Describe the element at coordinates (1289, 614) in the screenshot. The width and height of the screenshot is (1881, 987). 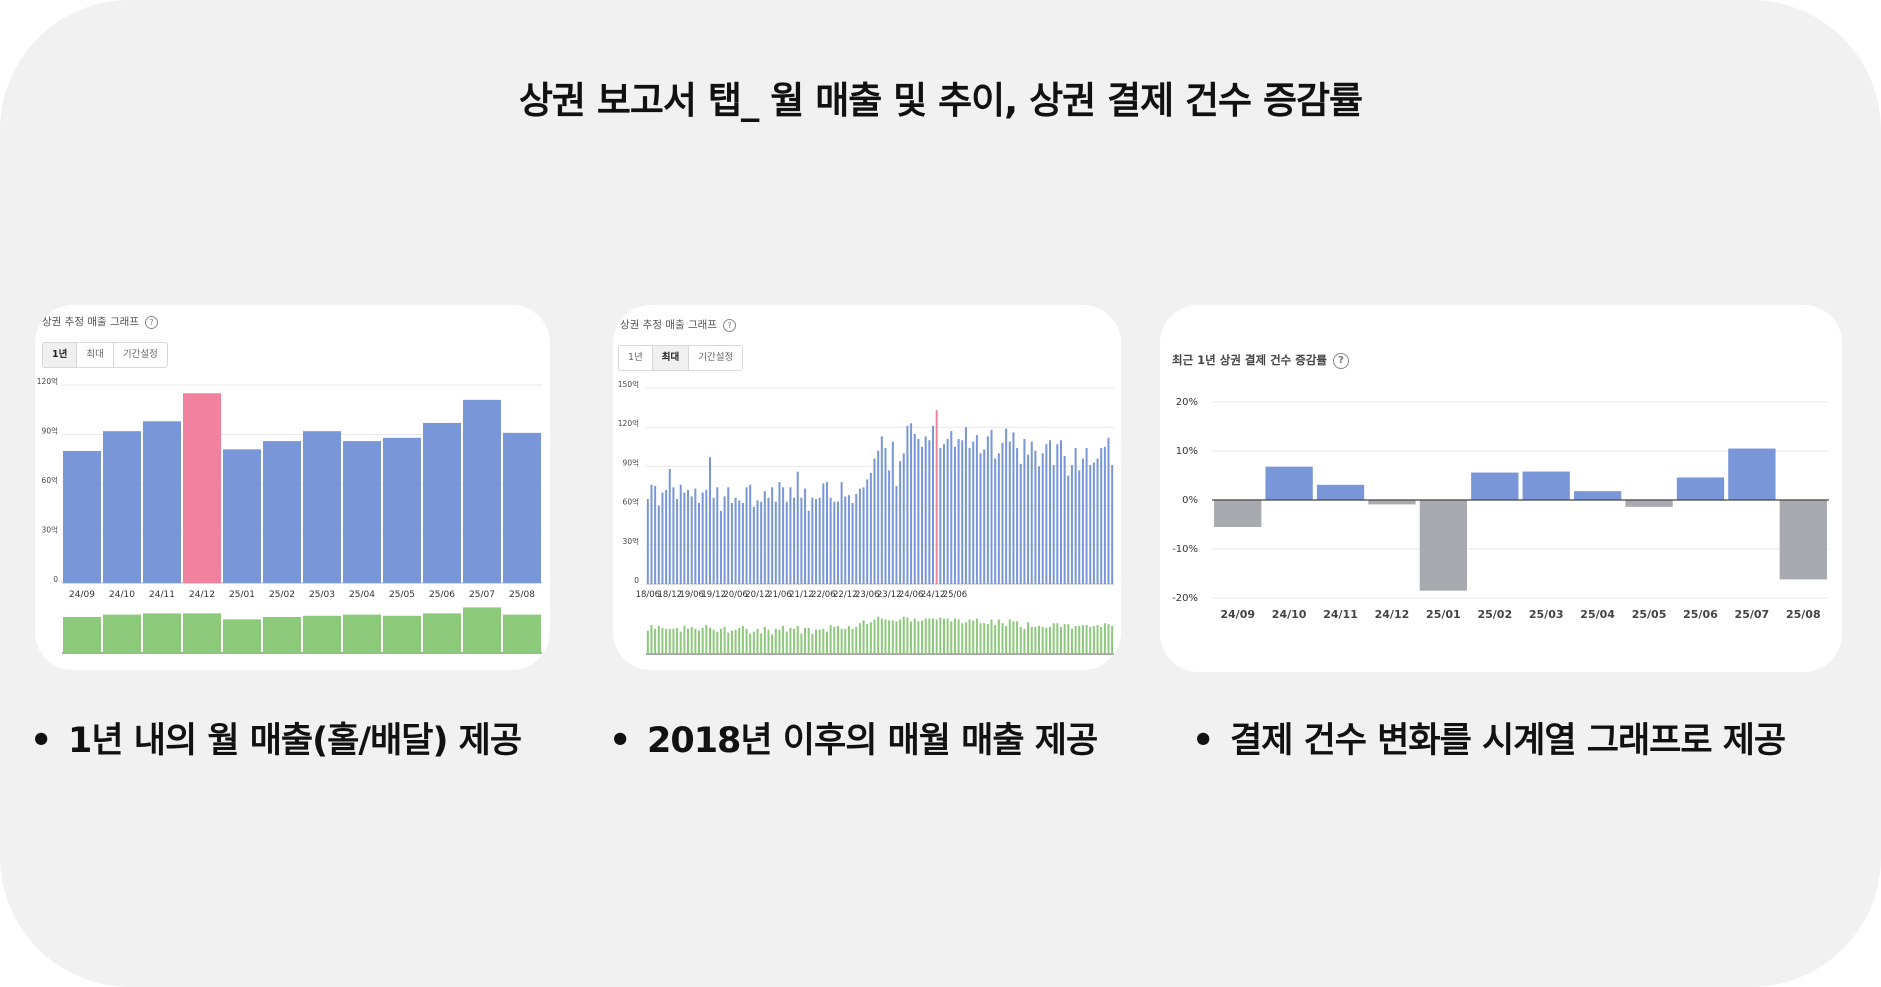
I see `x-tick-label: 24/10` at that location.